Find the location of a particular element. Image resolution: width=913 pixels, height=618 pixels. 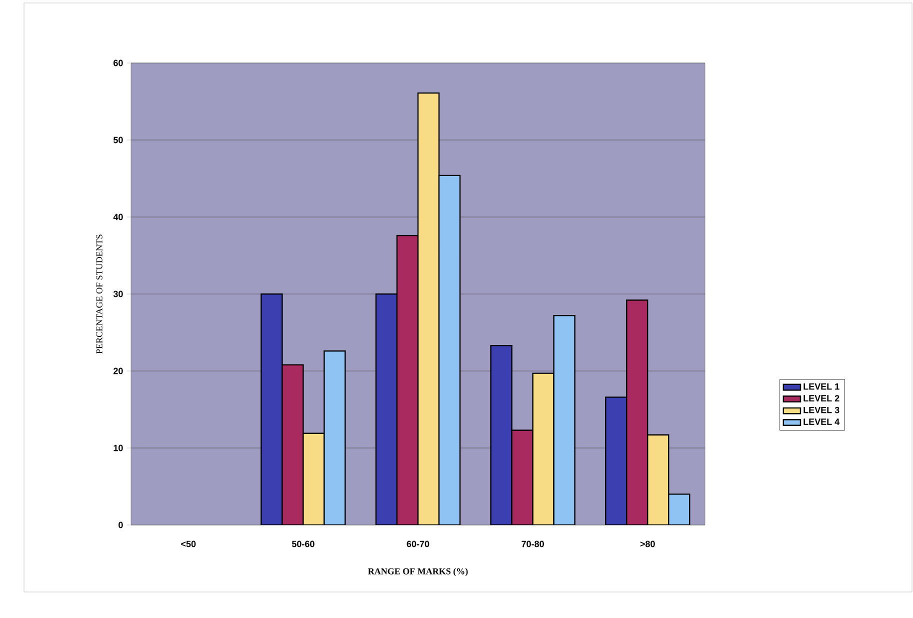

y-tick-label: 40 is located at coordinates (118, 217).